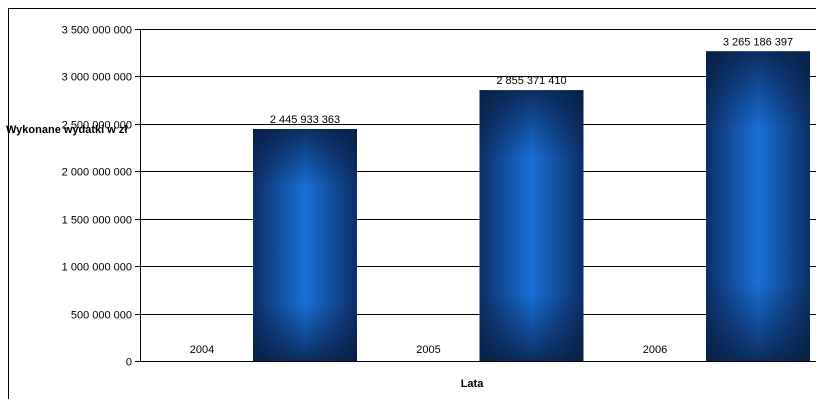 This screenshot has width=816, height=404. What do you see at coordinates (473, 384) in the screenshot?
I see `x-axis-title: Lata` at bounding box center [473, 384].